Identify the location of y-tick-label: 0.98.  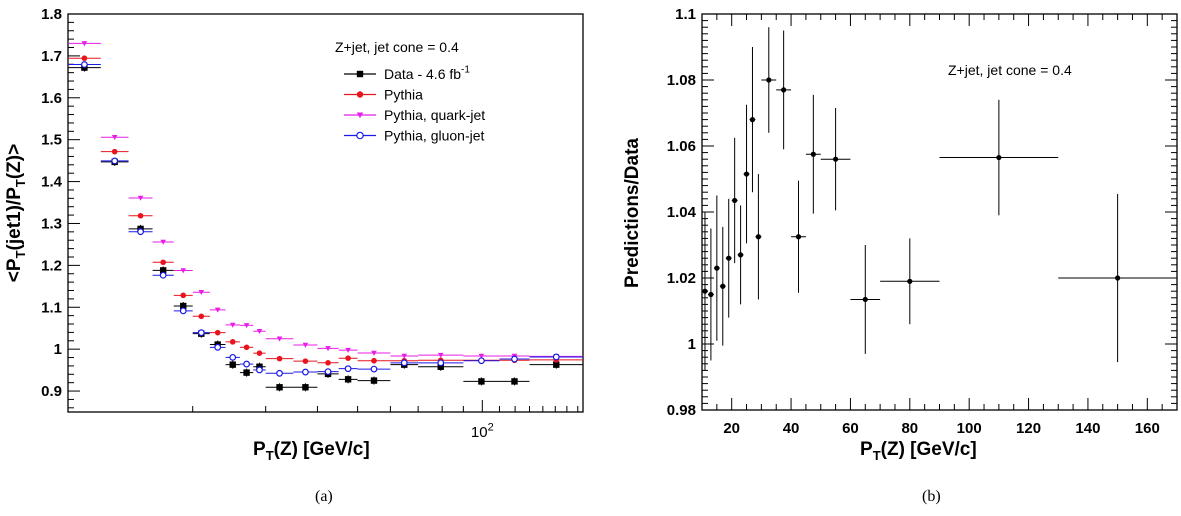
(681, 410).